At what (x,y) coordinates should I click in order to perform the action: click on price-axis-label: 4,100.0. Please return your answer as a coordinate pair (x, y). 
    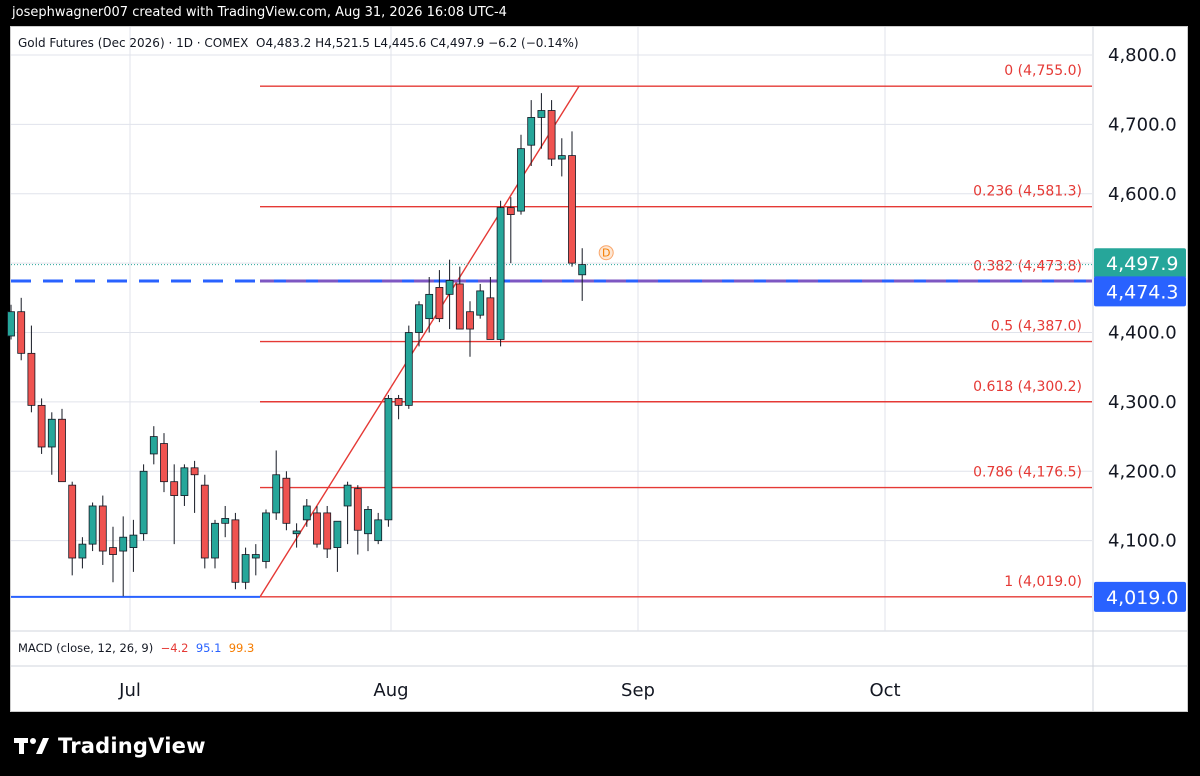
    Looking at the image, I should click on (1142, 541).